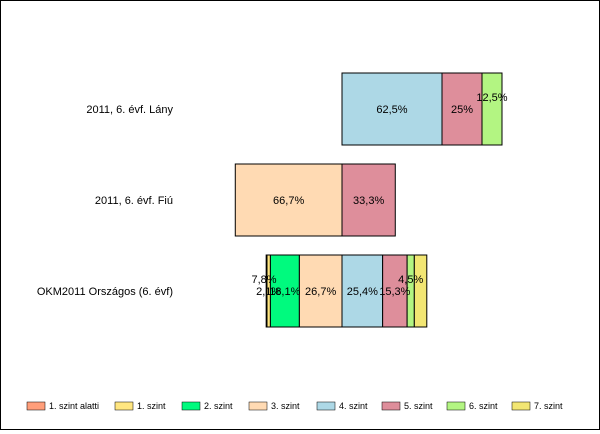  I want to click on data-label: 15,3%, so click(394, 292).